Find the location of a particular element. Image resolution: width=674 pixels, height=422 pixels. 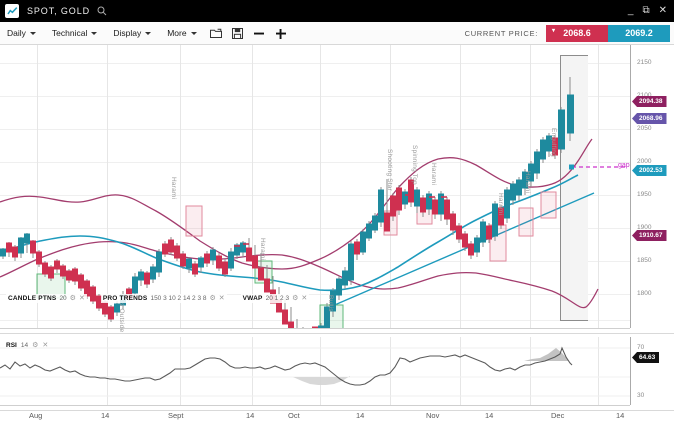

window-controls: _ ⧉ ✕ is located at coordinates (651, 11).